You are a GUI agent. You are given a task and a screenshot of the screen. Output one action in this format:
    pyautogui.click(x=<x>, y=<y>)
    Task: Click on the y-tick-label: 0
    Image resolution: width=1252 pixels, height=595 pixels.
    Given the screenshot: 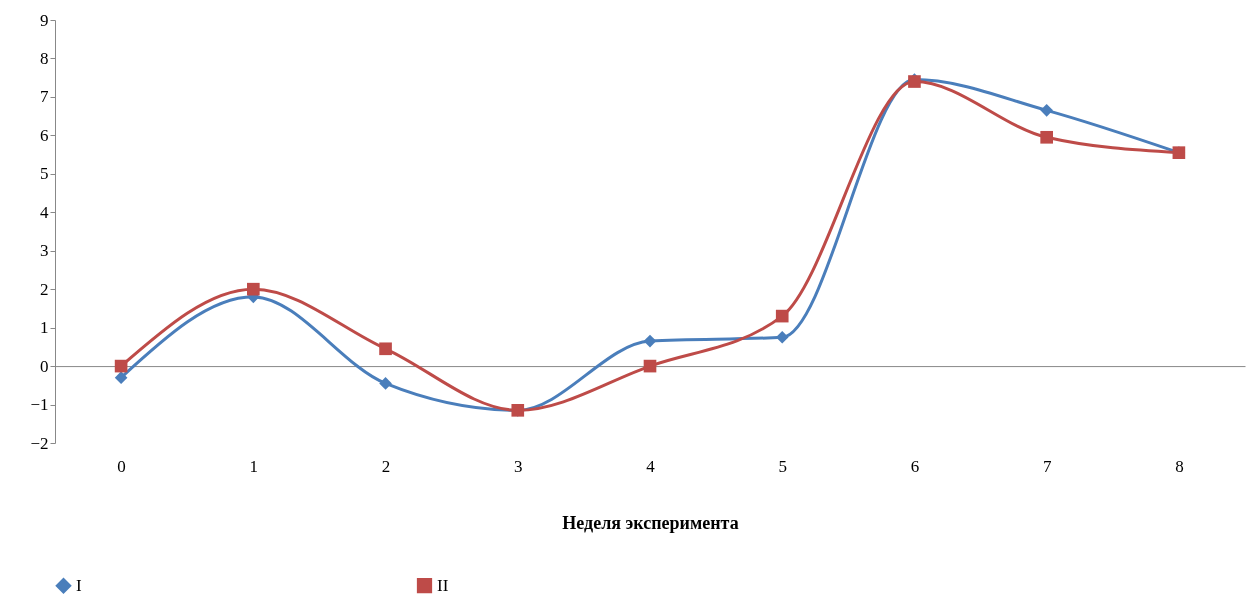 What is the action you would take?
    pyautogui.click(x=44, y=366)
    